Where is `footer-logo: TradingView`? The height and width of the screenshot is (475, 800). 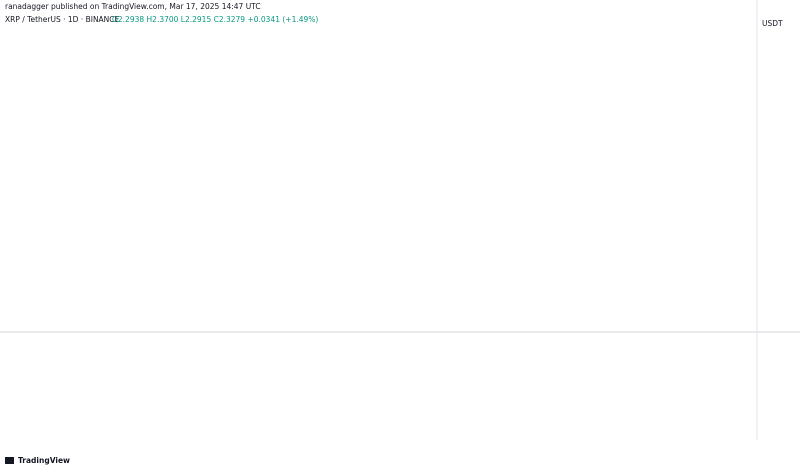
footer-logo: TradingView is located at coordinates (44, 460).